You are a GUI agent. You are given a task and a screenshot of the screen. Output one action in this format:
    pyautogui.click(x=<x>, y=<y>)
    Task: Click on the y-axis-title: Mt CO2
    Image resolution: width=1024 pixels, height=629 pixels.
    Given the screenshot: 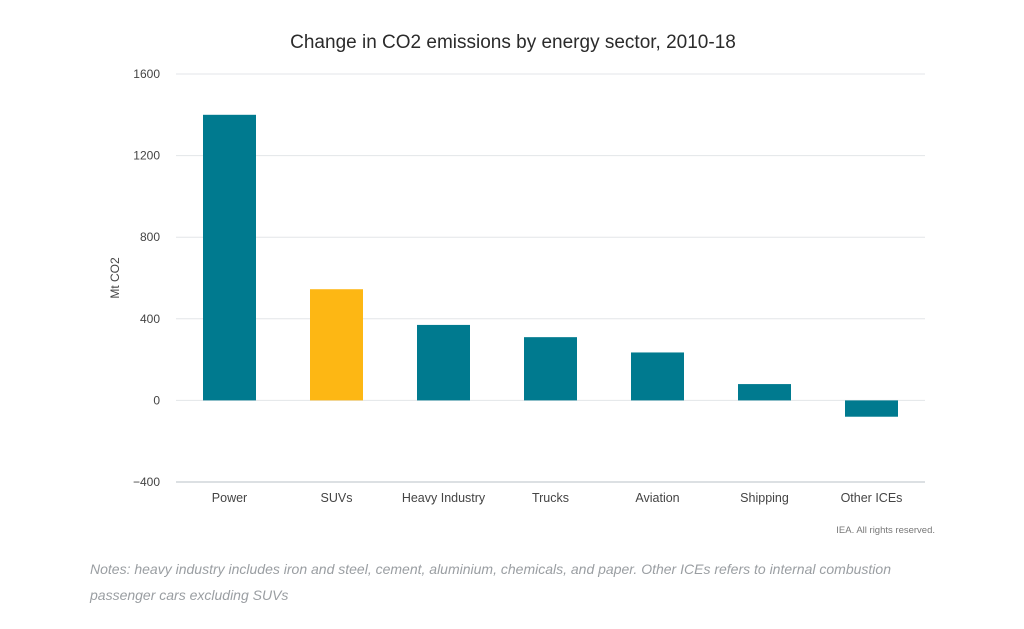 What is the action you would take?
    pyautogui.click(x=115, y=278)
    